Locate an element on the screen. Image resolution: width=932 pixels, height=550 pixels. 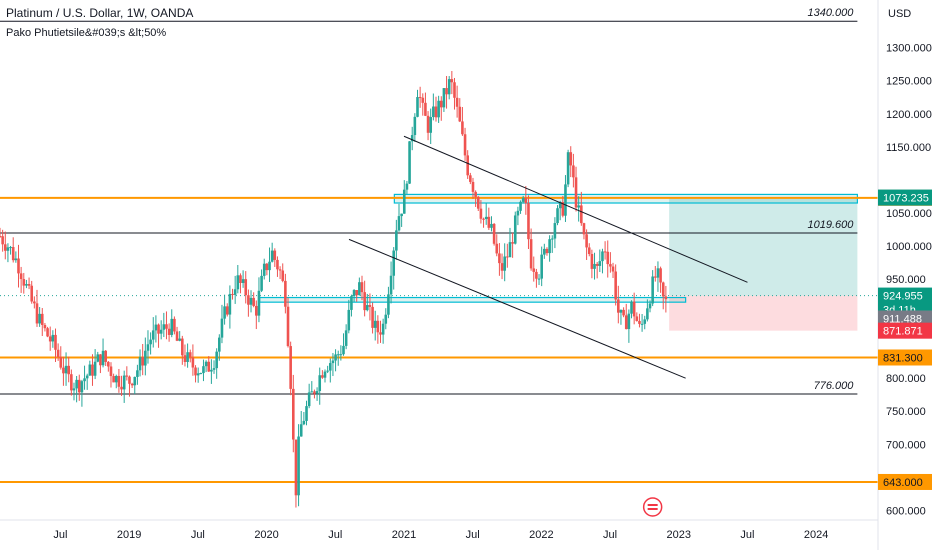
symbol-title: Platinum / U.S. Dollar, 1W, OANDA is located at coordinates (100, 13).